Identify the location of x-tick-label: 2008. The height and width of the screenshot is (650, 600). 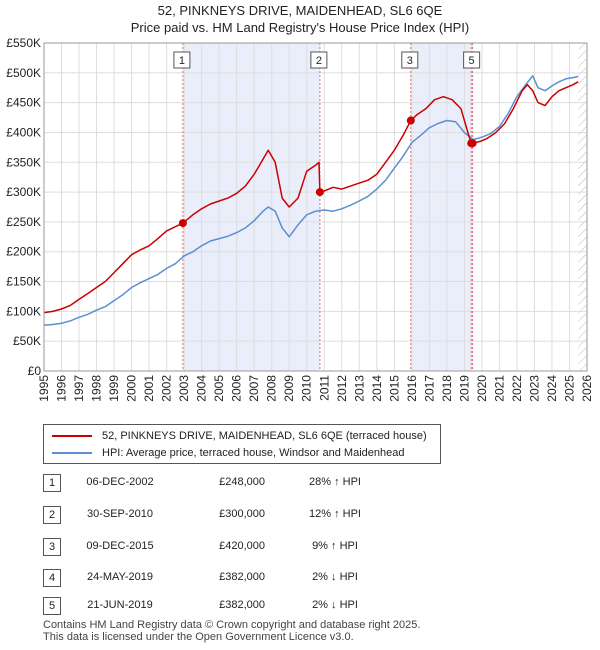
(272, 388).